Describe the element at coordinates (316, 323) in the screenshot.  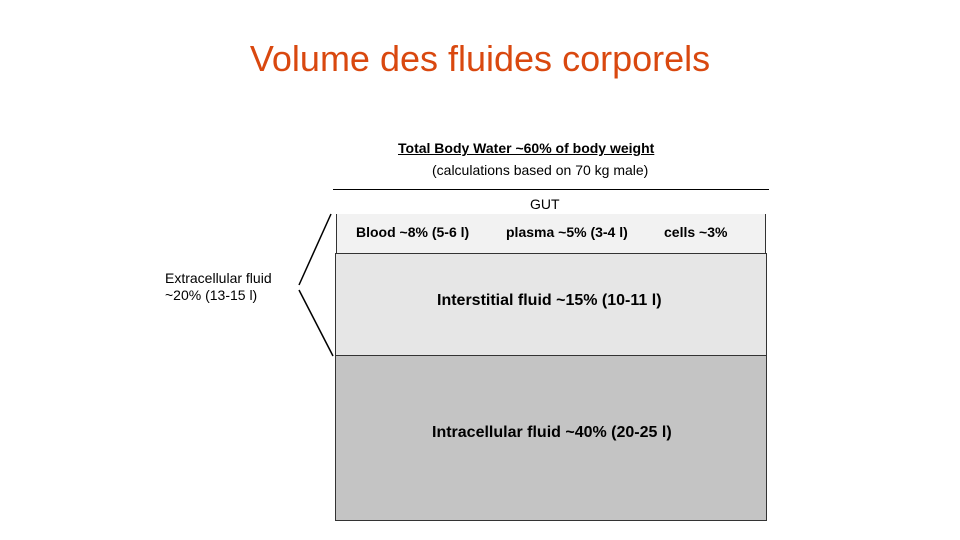
I see `bracket-lower-line` at that location.